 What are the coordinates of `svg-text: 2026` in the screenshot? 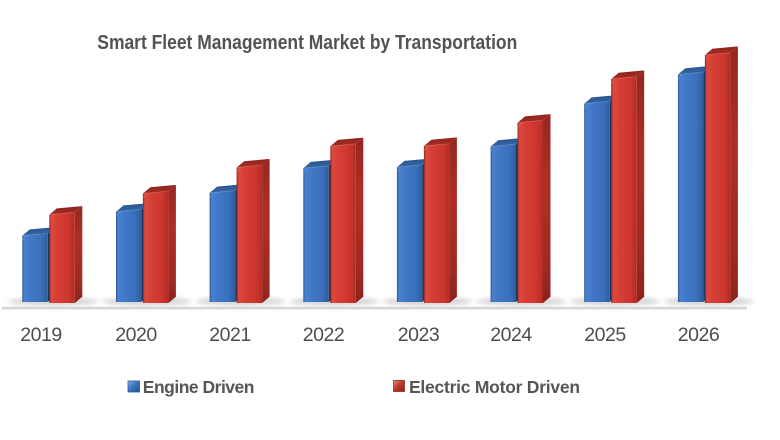 It's located at (698, 335).